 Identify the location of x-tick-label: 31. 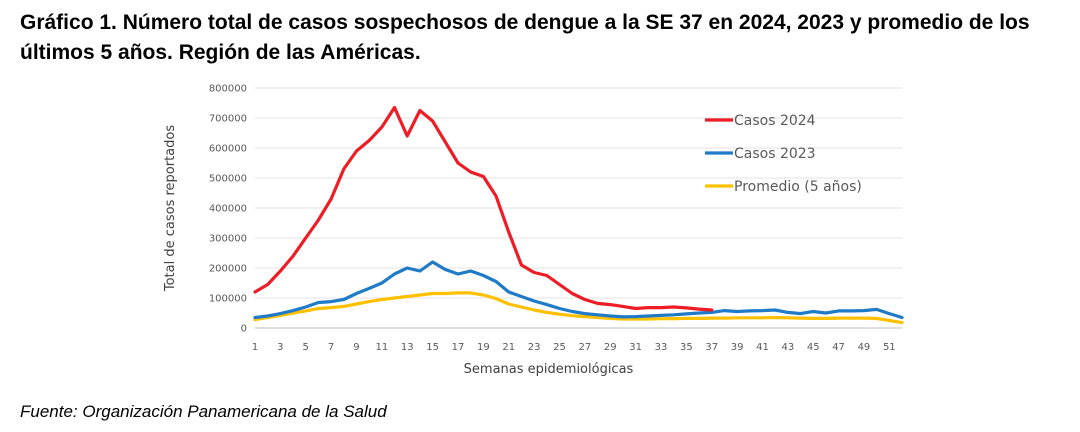
(635, 347).